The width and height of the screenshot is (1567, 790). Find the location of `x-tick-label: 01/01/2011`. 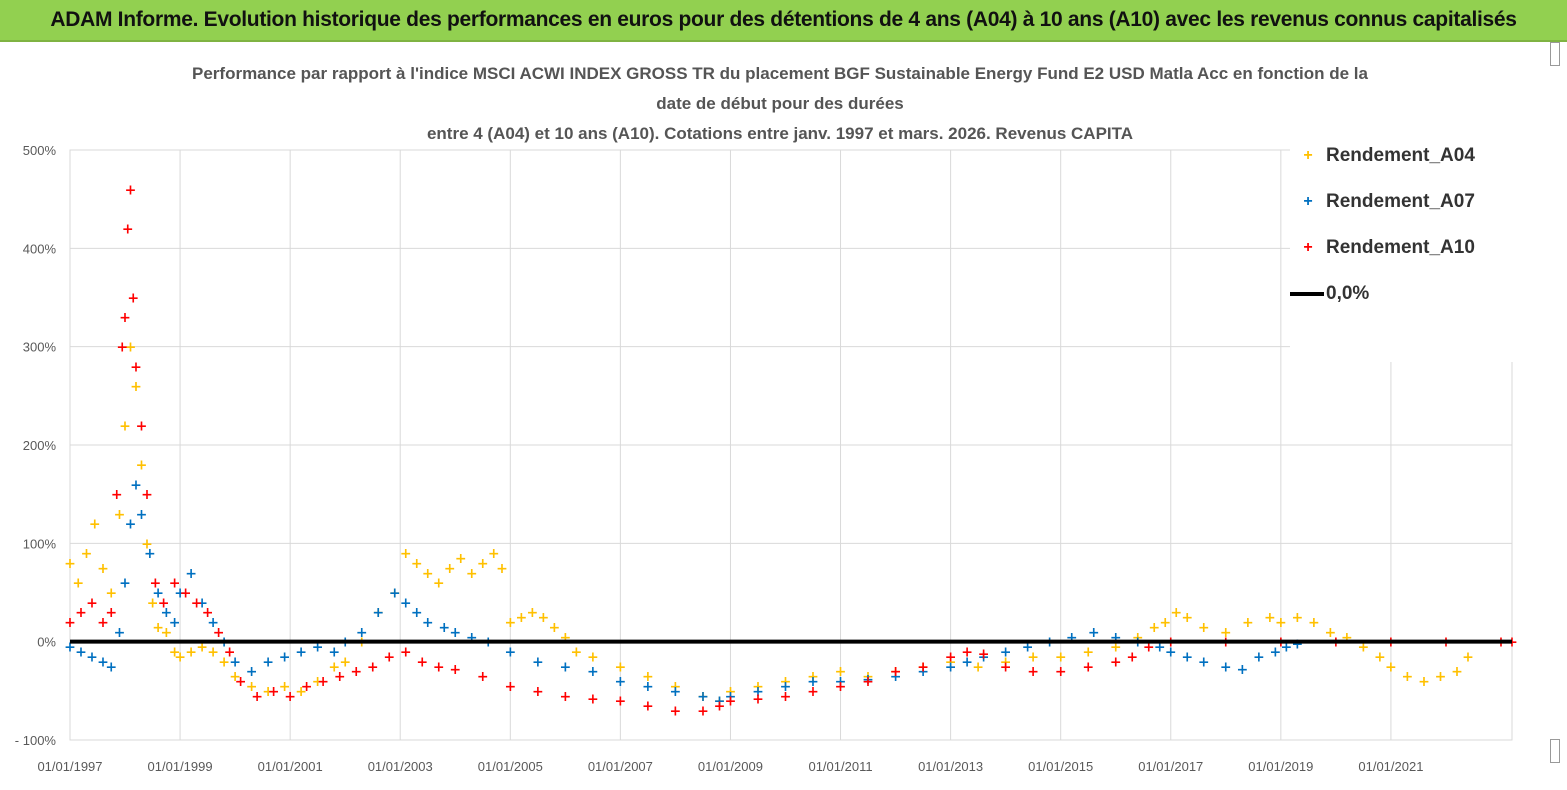

x-tick-label: 01/01/2011 is located at coordinates (840, 766).